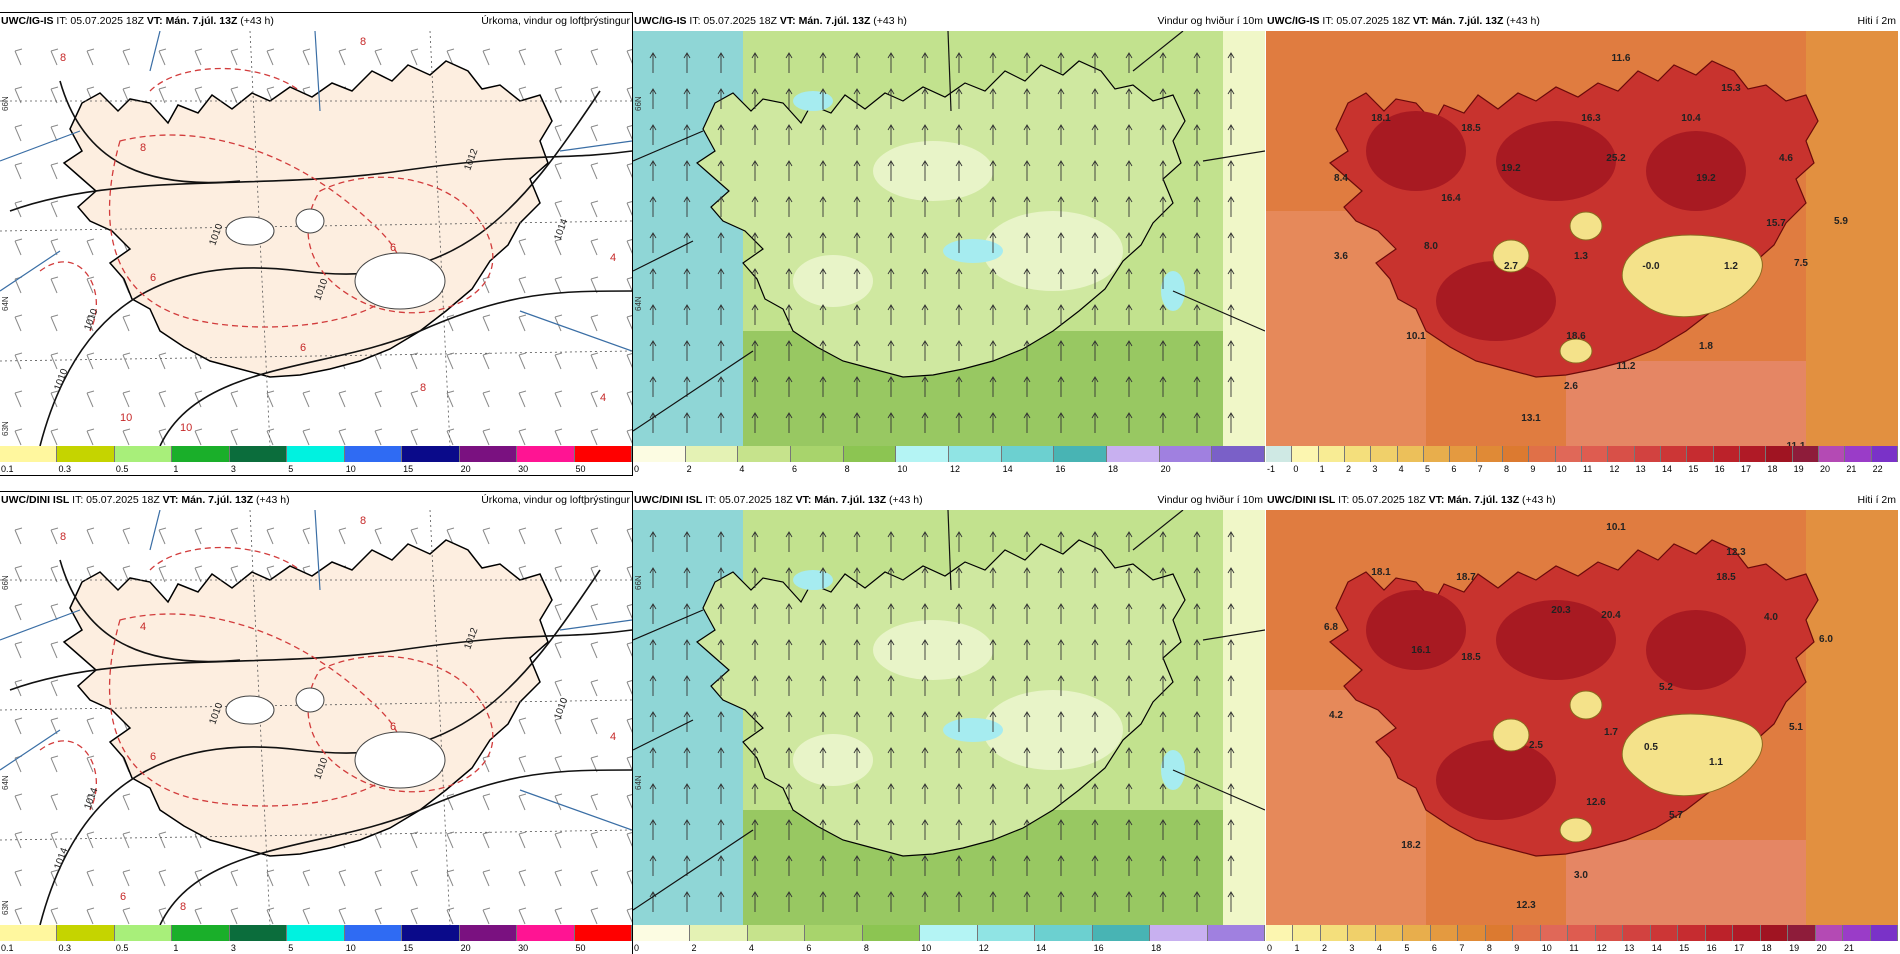 Image resolution: width=1900 pixels, height=954 pixels. I want to click on lead-time: (+43 h), so click(257, 21).